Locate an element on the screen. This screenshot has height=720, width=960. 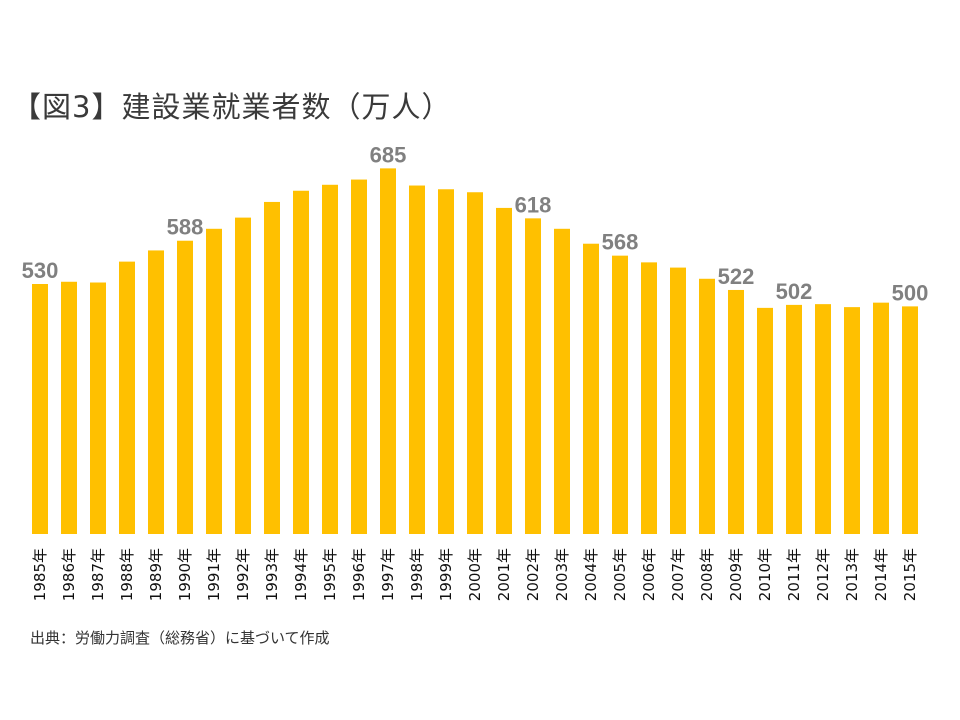
bar-1996年 is located at coordinates (359, 356).